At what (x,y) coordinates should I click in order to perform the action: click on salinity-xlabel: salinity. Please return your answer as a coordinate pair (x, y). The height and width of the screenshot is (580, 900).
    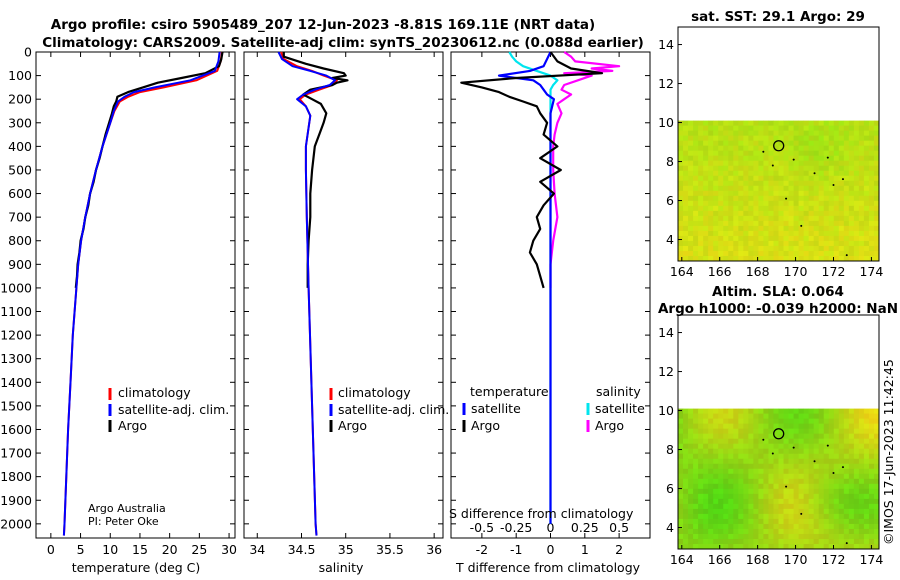
    Looking at the image, I should click on (341, 567).